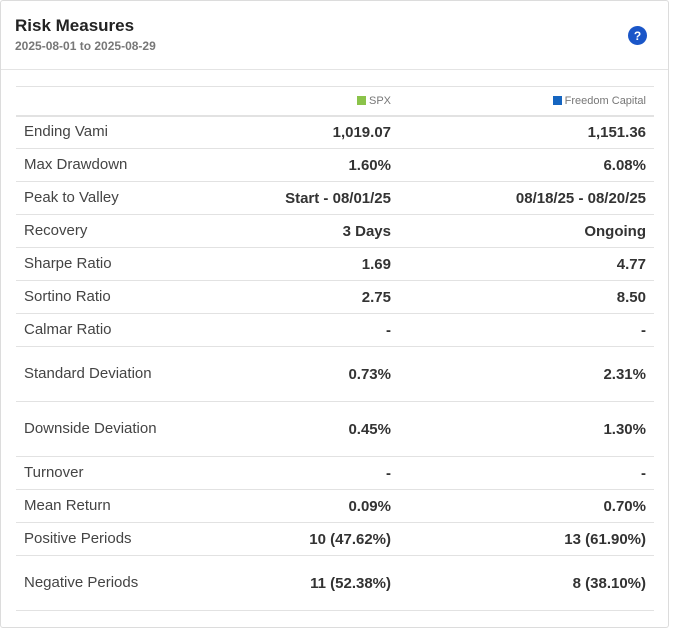 Image resolution: width=676 pixels, height=635 pixels. Describe the element at coordinates (526, 101) in the screenshot. I see `column-header-freedom-capital: Freedom Capital` at that location.